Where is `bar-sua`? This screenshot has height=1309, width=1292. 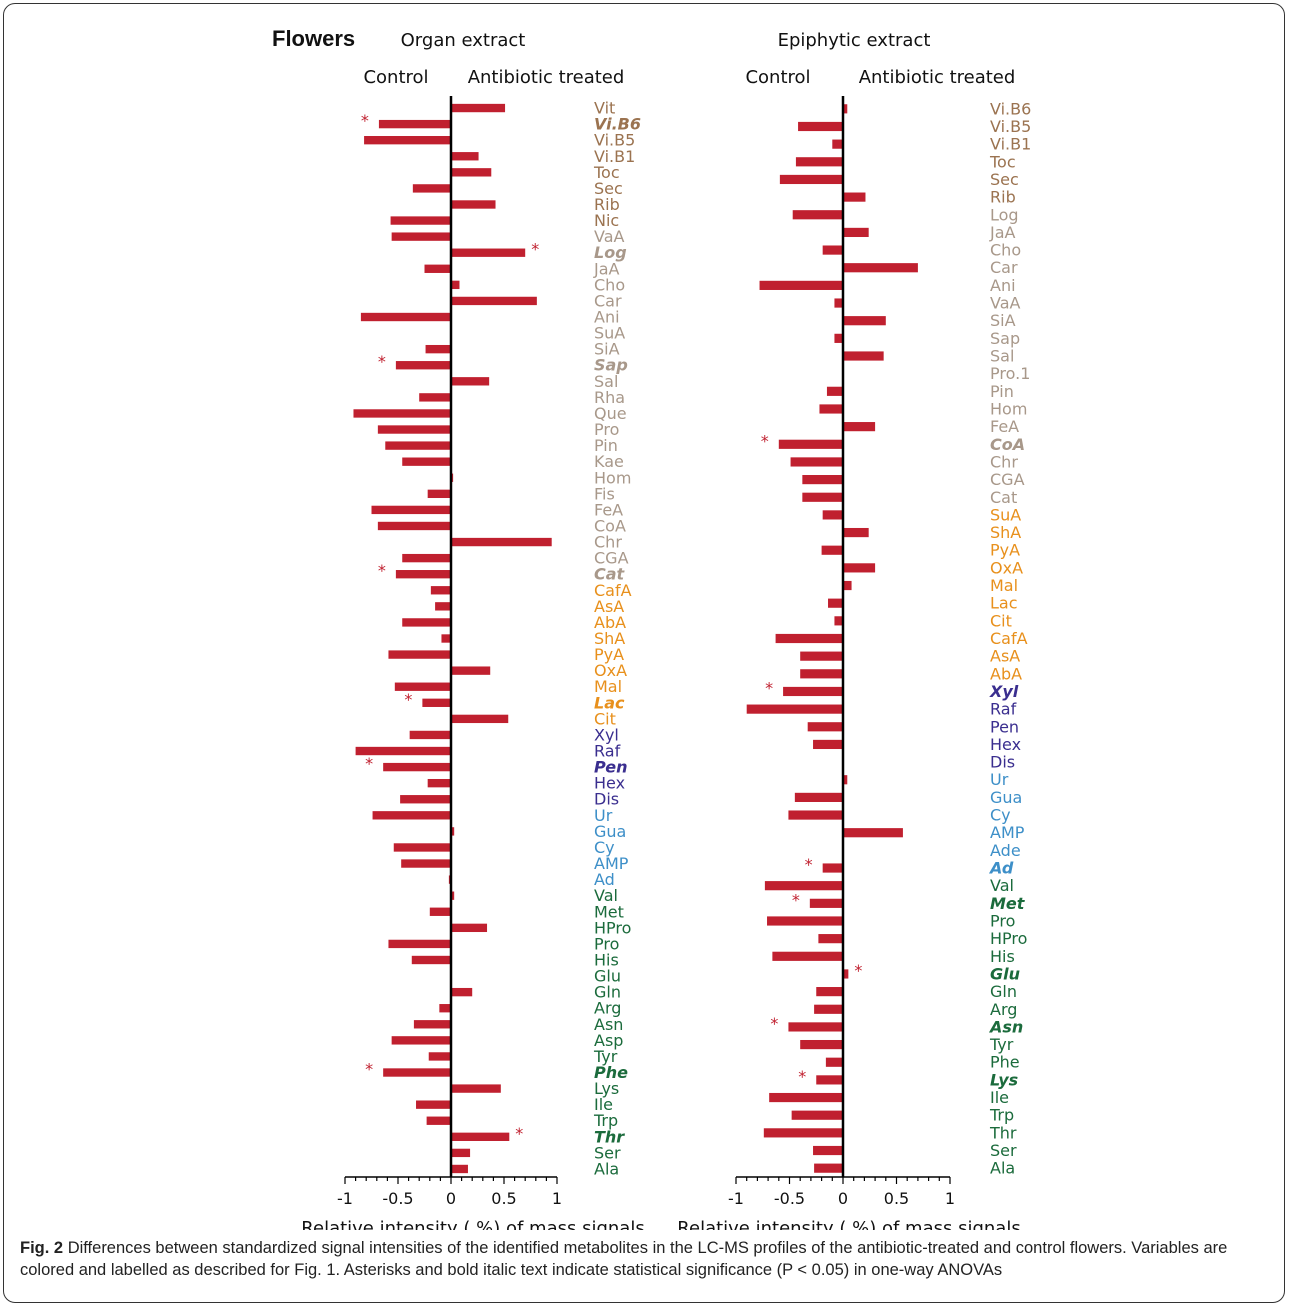
bar-sua is located at coordinates (832, 515).